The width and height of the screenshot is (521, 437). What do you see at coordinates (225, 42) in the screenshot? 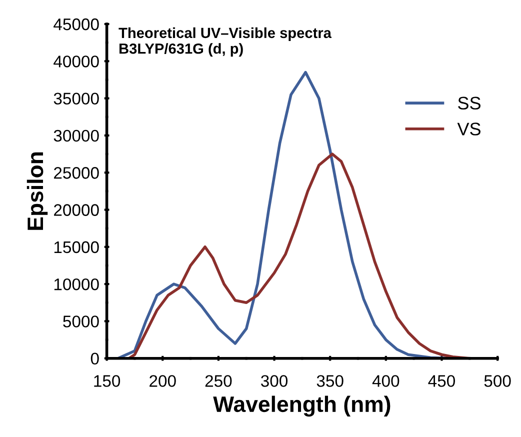
I see `text: Theoretical UV–Visible spectra B3LYP/631G (d, p)` at bounding box center [225, 42].